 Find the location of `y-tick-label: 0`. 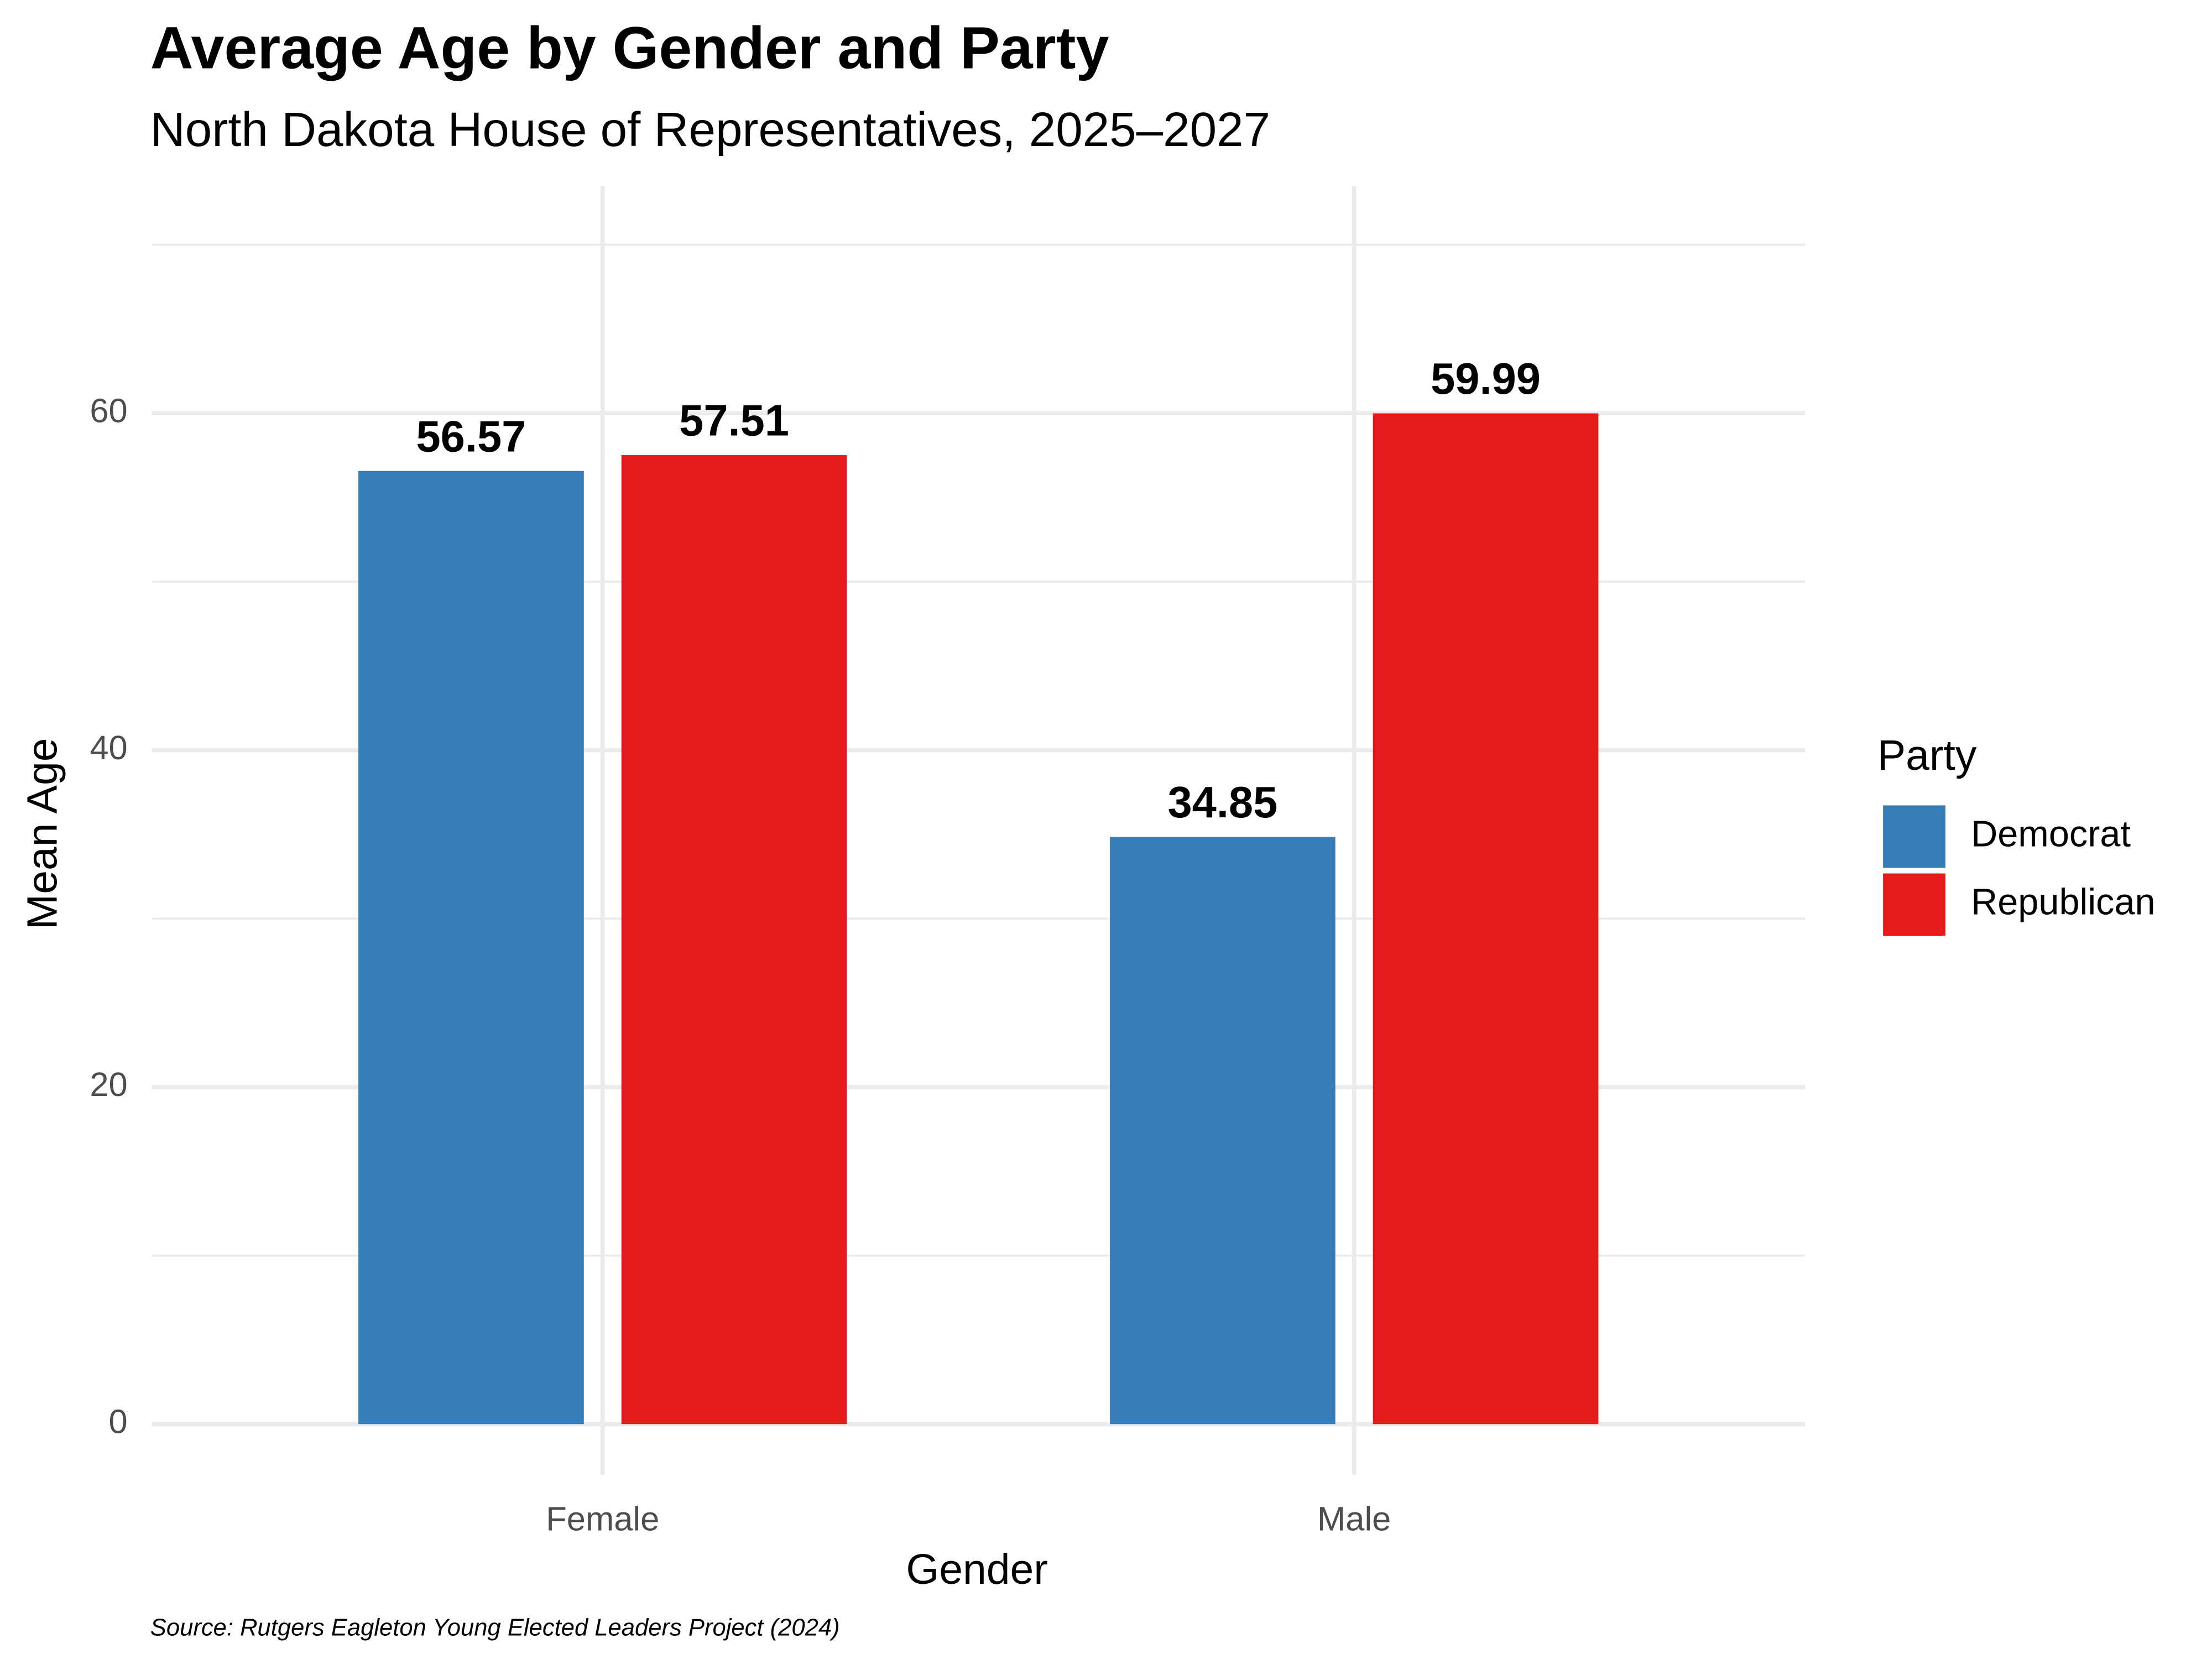

y-tick-label: 0 is located at coordinates (119, 1422).